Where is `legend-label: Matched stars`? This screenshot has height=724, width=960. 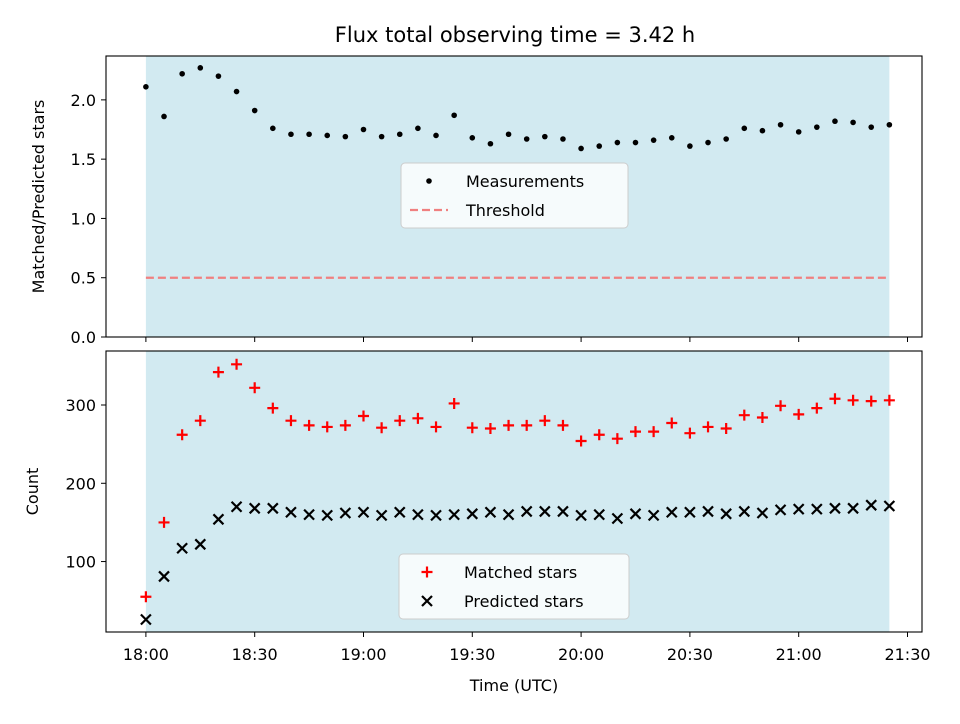 legend-label: Matched stars is located at coordinates (520, 572).